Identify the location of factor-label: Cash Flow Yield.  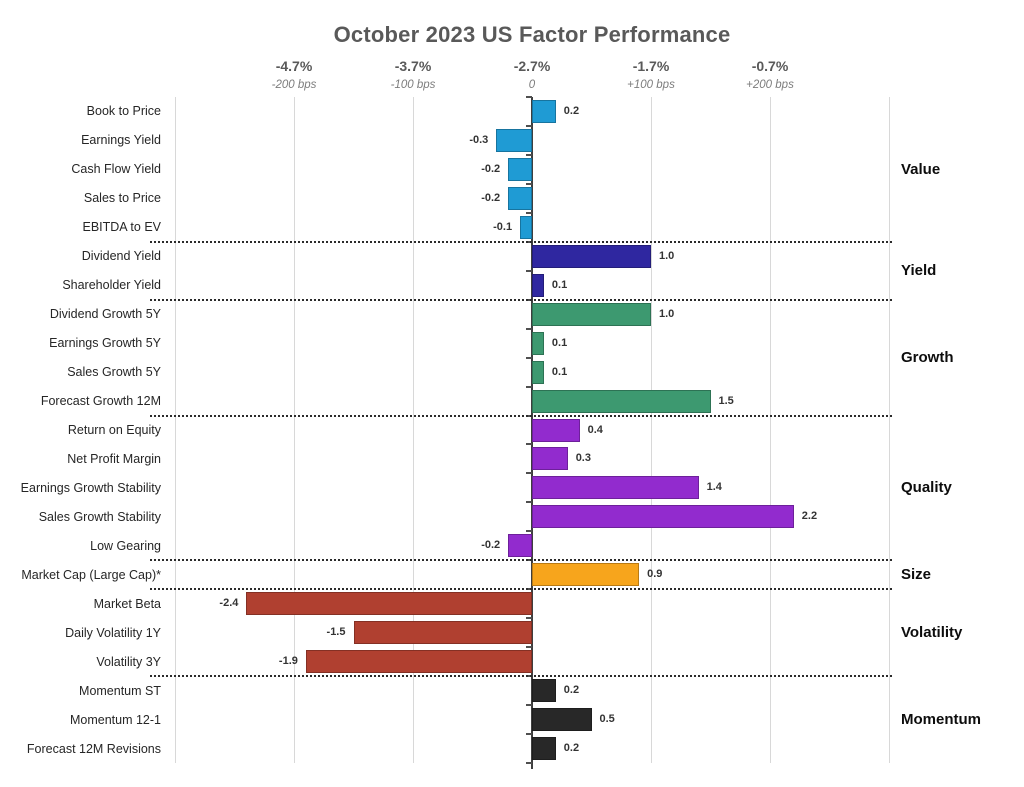
(116, 169).